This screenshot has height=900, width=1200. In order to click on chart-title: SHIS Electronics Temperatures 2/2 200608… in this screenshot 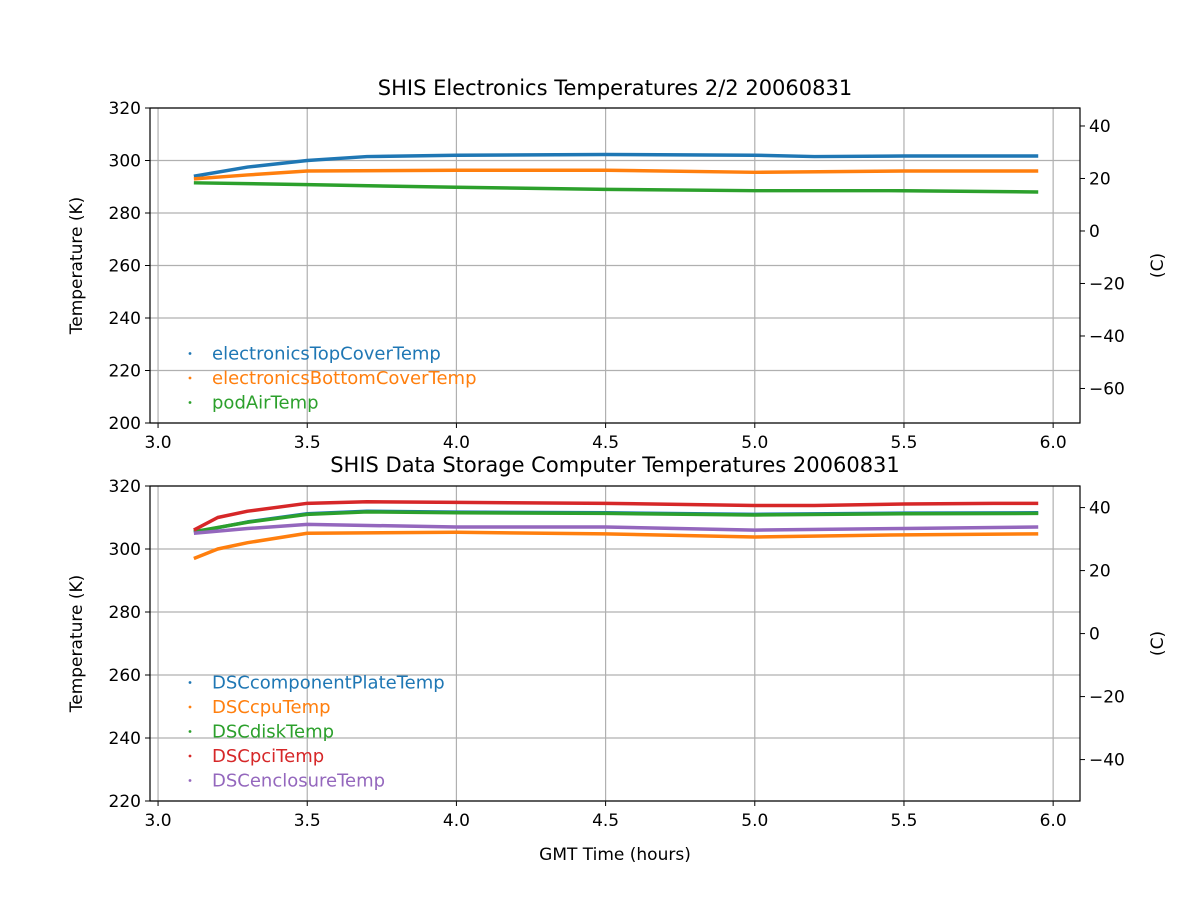, I will do `click(615, 88)`.